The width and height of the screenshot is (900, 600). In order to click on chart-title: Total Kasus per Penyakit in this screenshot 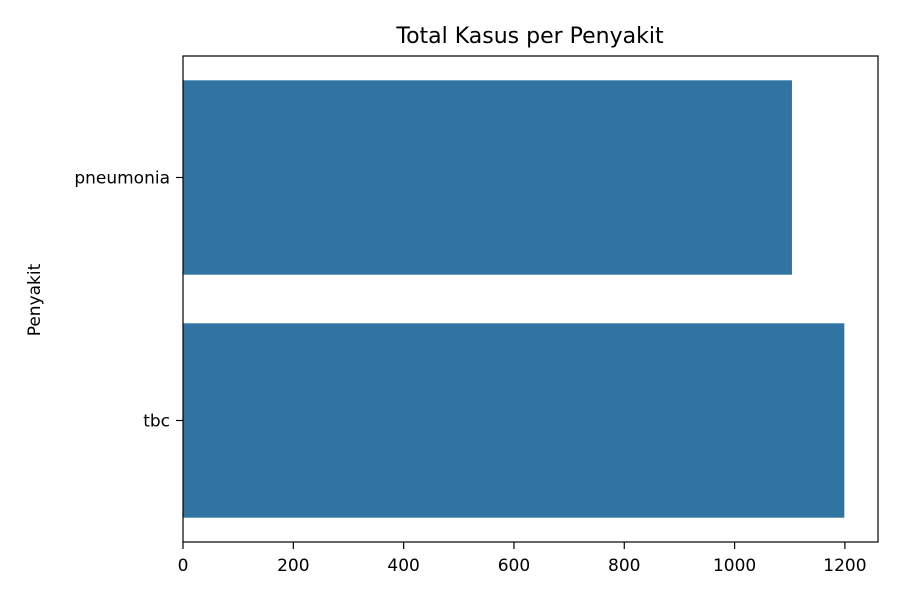, I will do `click(529, 36)`.